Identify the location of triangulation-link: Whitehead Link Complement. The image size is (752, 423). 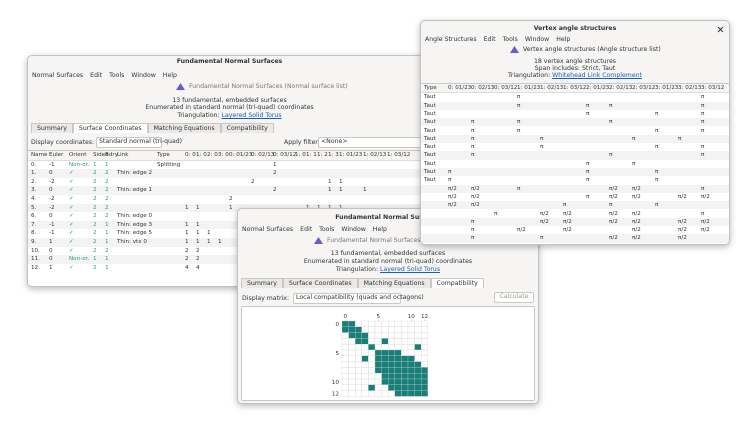
(597, 75).